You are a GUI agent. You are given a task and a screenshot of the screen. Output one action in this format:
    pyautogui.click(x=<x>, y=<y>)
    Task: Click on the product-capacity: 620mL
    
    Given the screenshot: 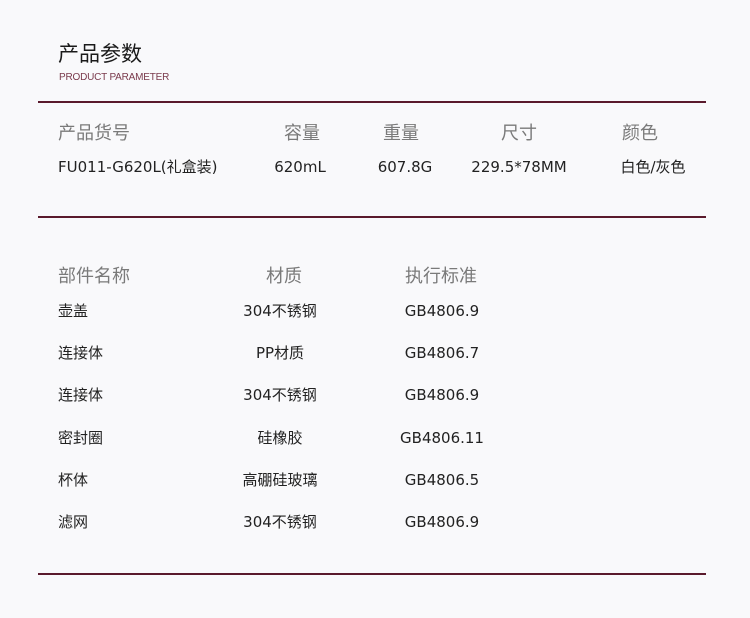 What is the action you would take?
    pyautogui.click(x=300, y=167)
    